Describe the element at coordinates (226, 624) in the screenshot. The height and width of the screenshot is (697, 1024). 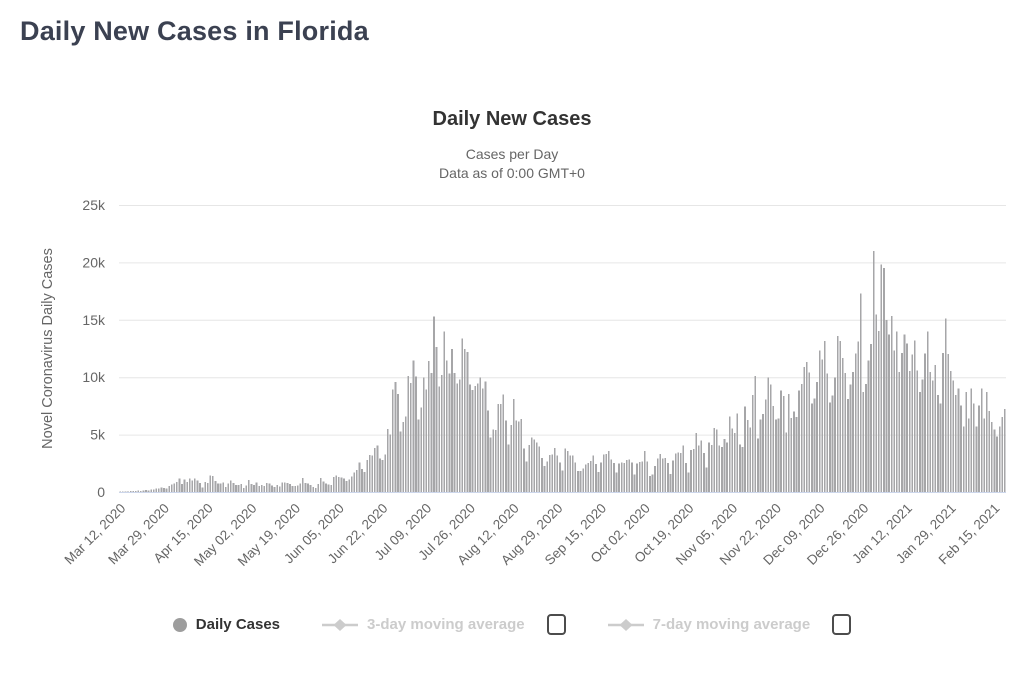
I see `legend-item-daily-cases: Daily Cases` at that location.